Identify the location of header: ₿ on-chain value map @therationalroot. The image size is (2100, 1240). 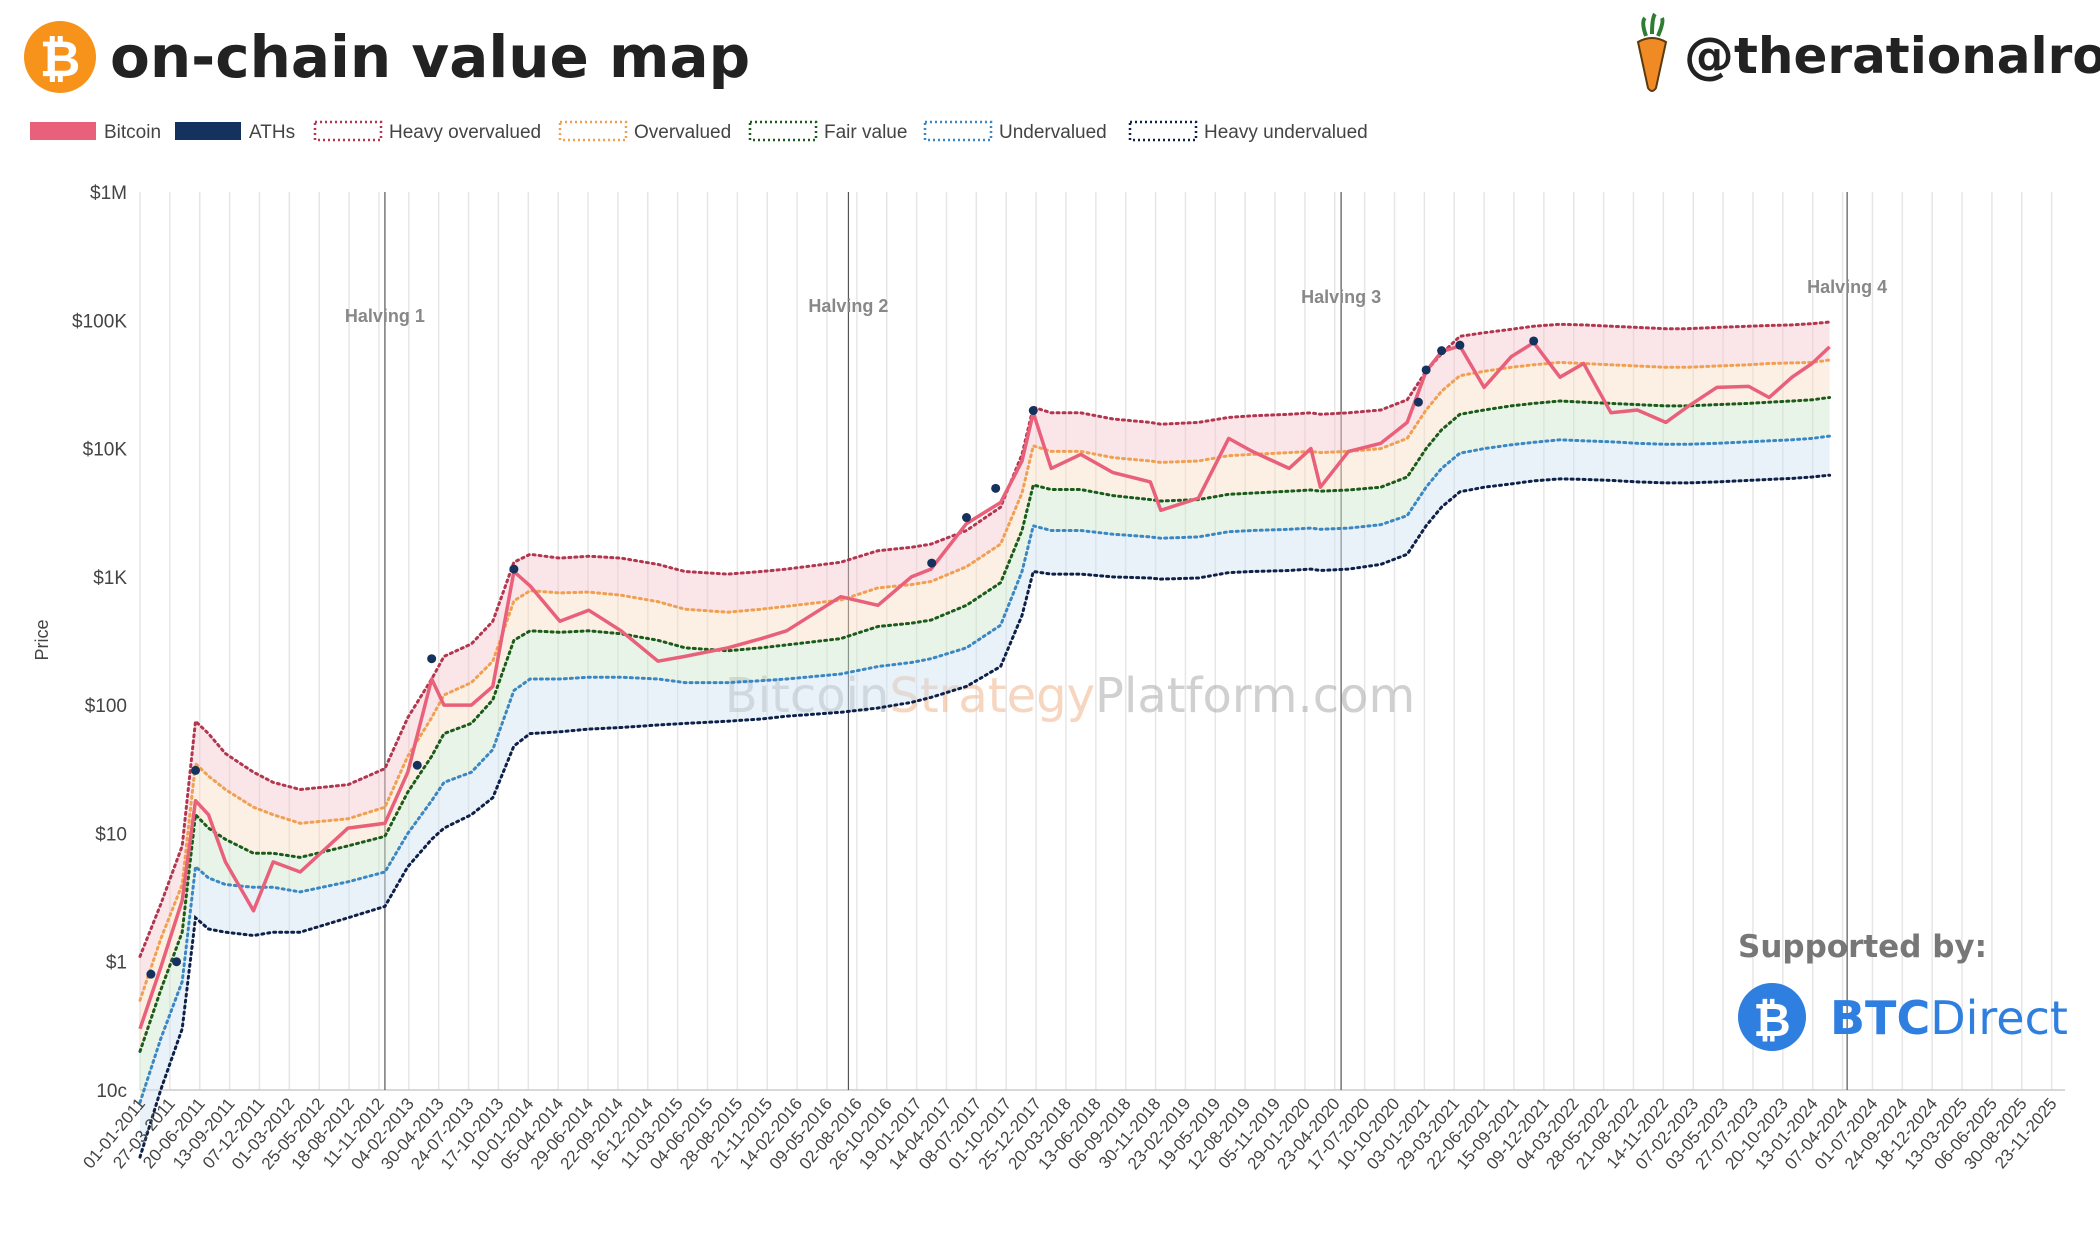
(1062, 52).